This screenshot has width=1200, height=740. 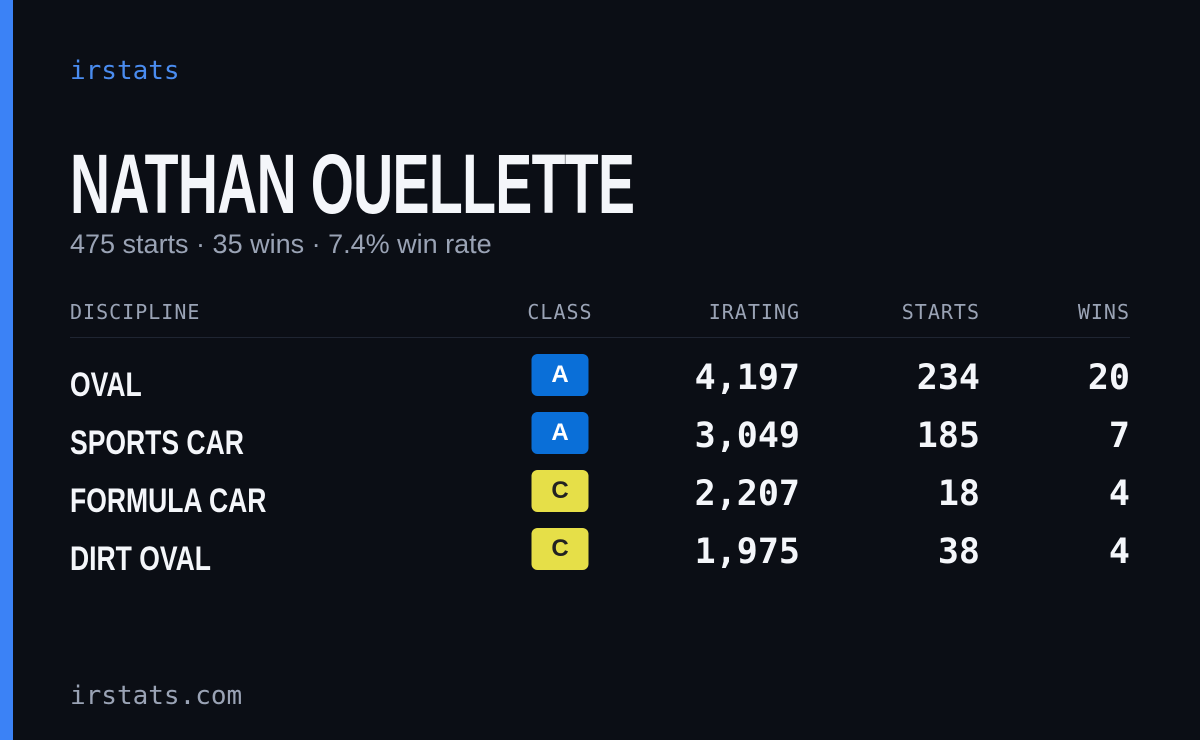 What do you see at coordinates (156, 696) in the screenshot?
I see `footer-url: irstats.com` at bounding box center [156, 696].